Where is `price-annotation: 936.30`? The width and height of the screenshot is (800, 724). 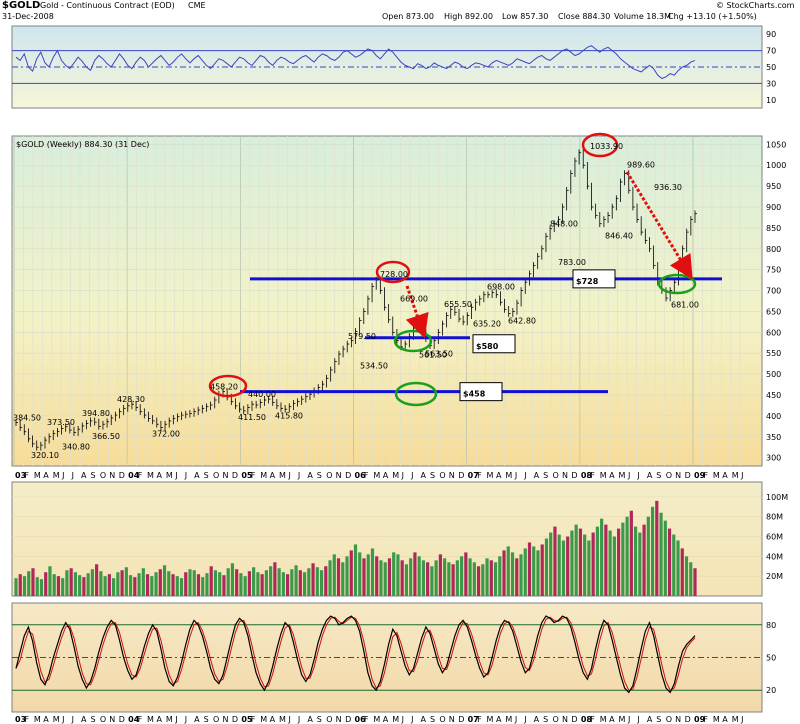 price-annotation: 936.30 is located at coordinates (668, 187).